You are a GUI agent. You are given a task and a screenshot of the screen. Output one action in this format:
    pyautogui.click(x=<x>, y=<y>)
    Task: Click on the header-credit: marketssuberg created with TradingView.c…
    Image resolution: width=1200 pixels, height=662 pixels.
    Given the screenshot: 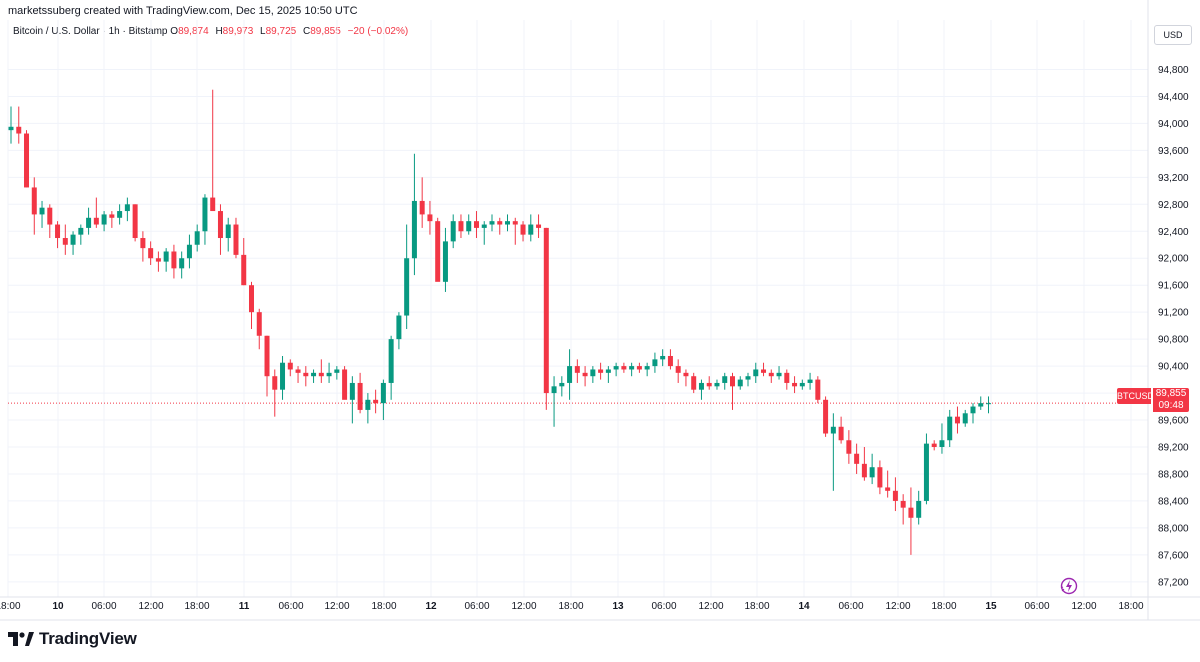 What is the action you would take?
    pyautogui.click(x=183, y=11)
    